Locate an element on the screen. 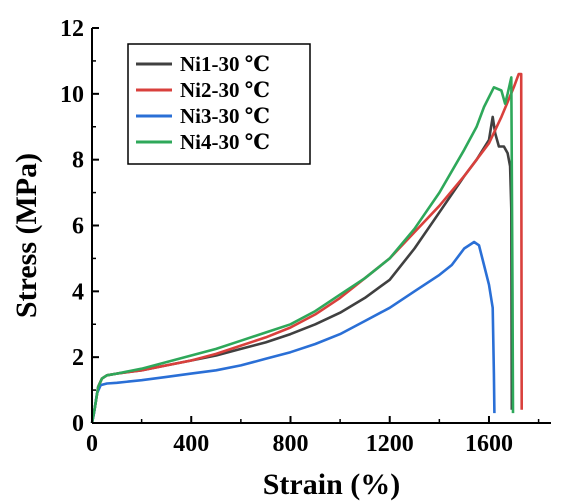 The height and width of the screenshot is (502, 569). y-tick-label: 6 is located at coordinates (78, 227).